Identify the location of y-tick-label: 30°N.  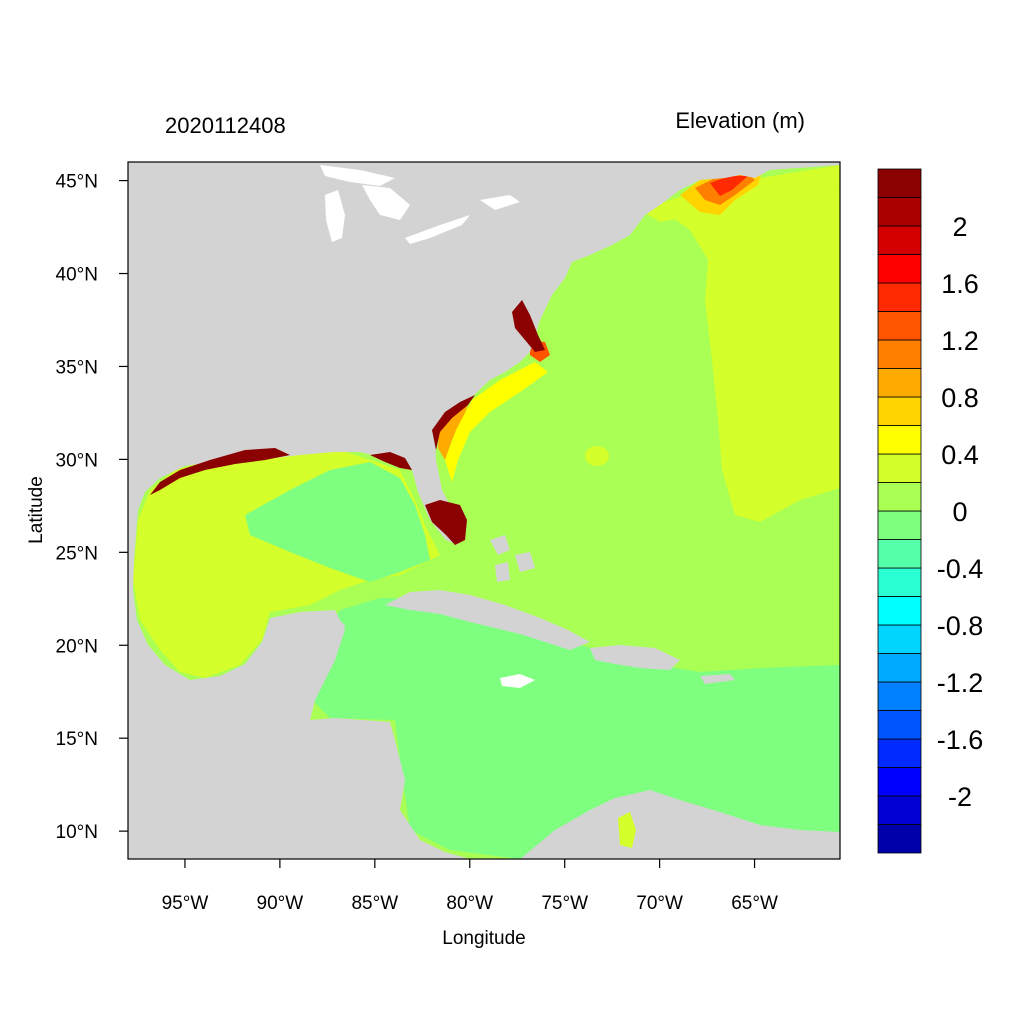
(77, 460).